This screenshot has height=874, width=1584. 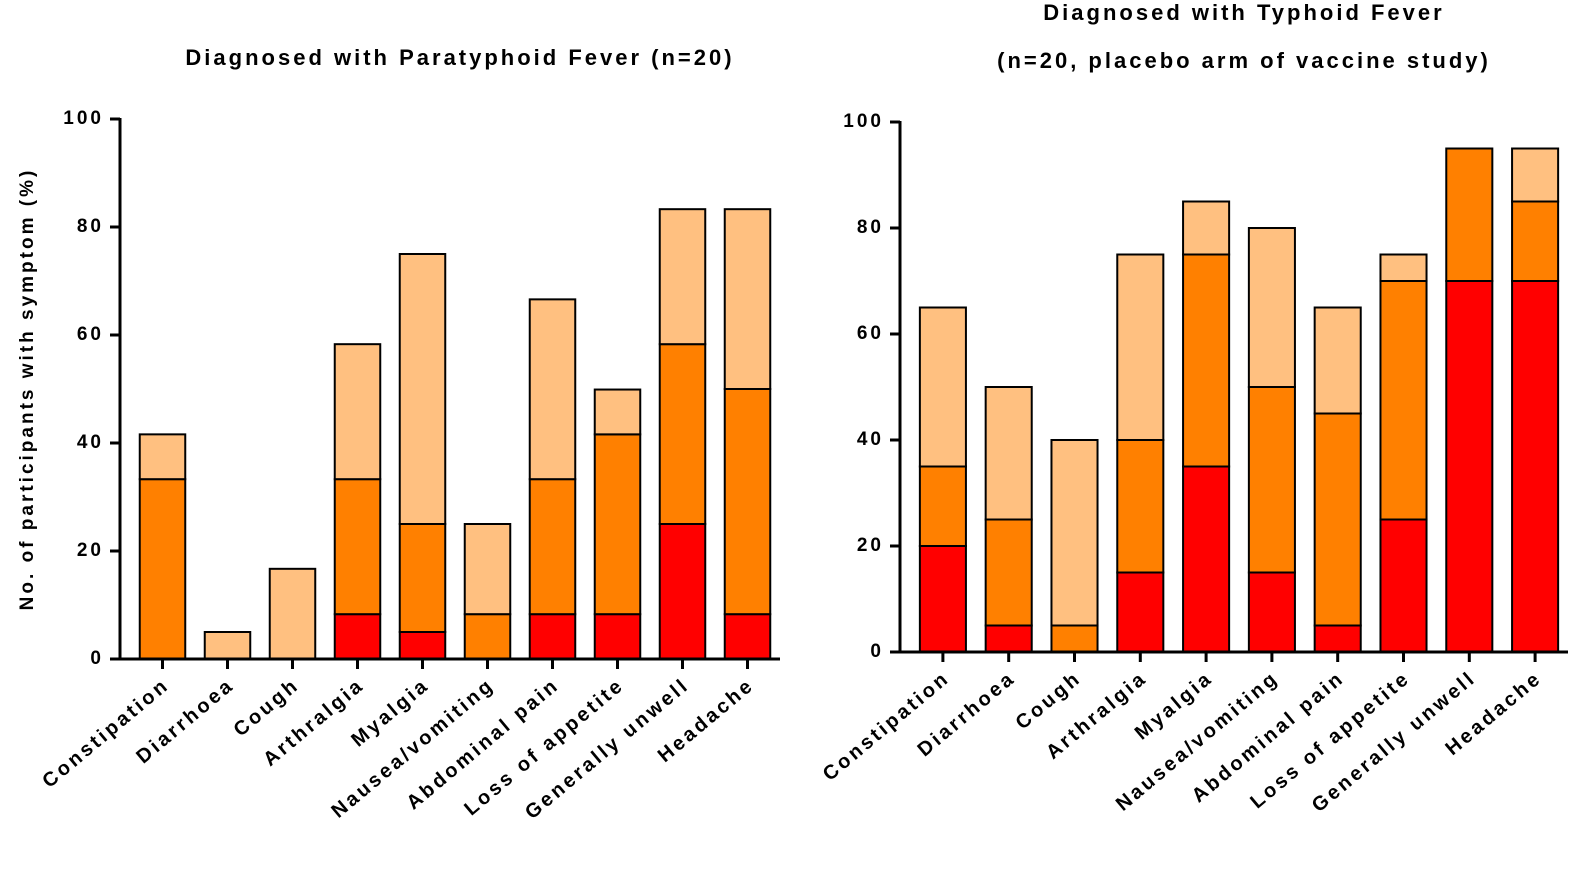 What do you see at coordinates (27, 389) in the screenshot?
I see `y-axis-label: No. of participants with symptom (%)` at bounding box center [27, 389].